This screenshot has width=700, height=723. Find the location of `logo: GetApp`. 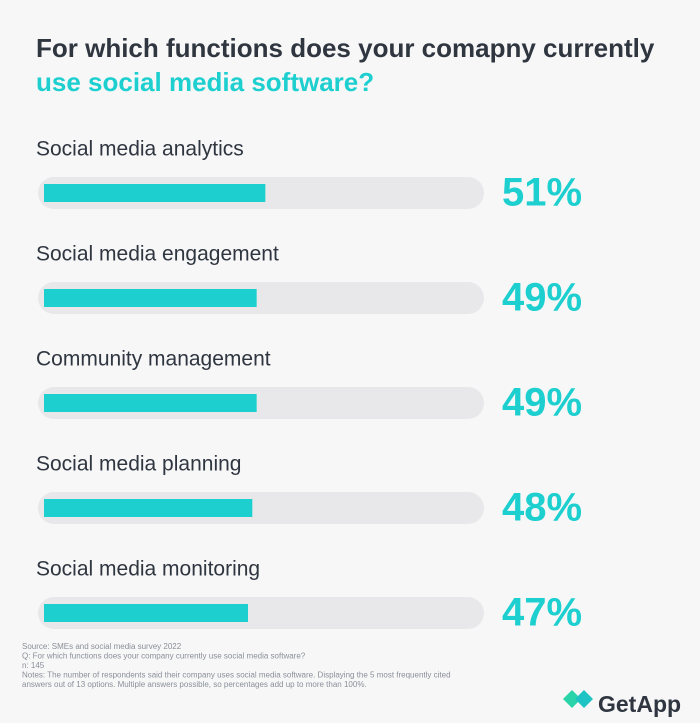

logo: GetApp is located at coordinates (622, 703).